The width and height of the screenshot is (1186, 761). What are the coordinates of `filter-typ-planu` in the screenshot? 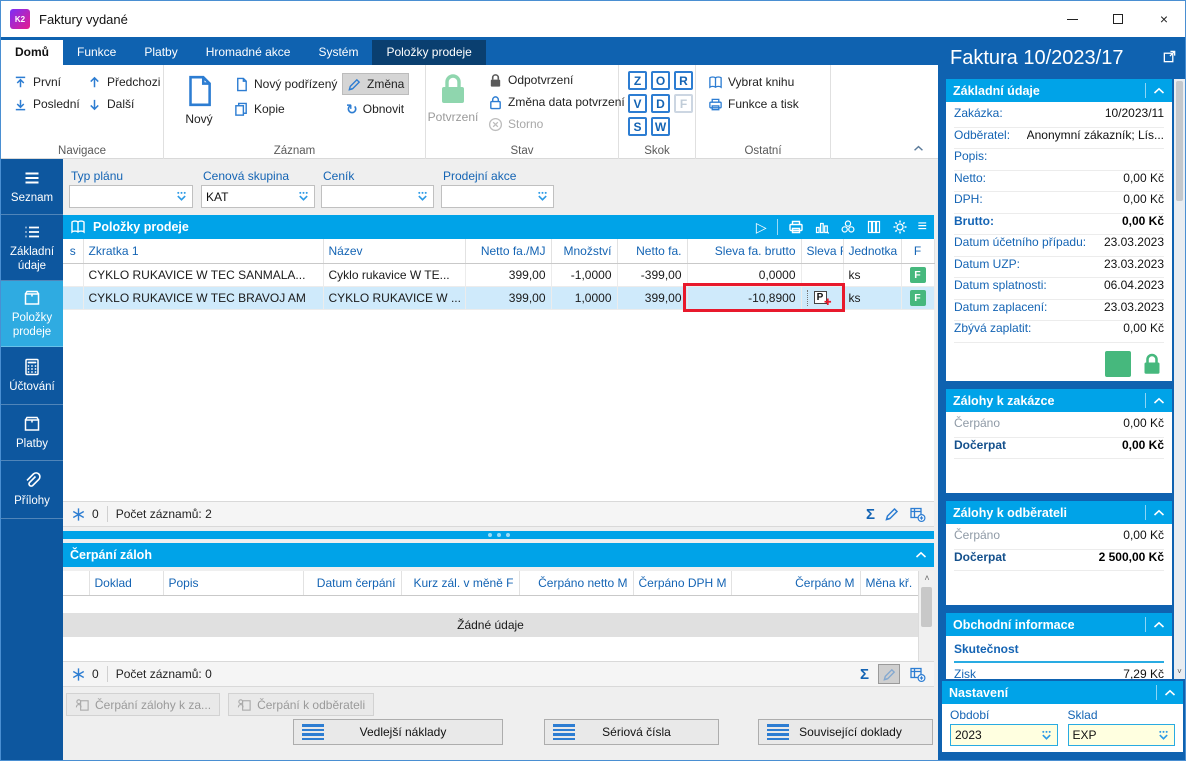 It's located at (131, 196).